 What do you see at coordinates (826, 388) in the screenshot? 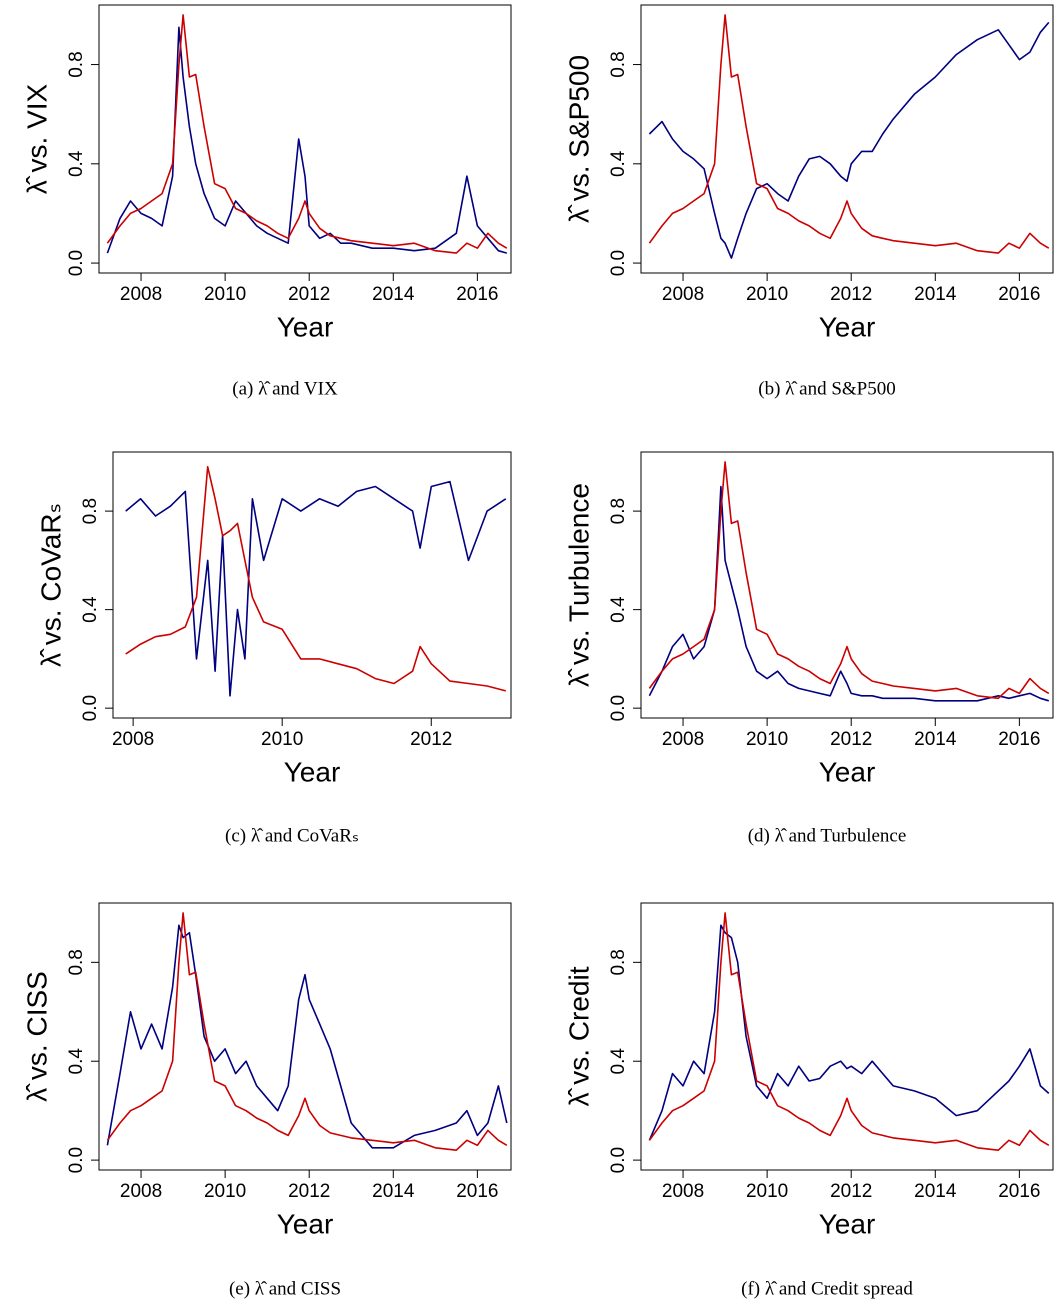
I see `caption: (b) λ̂ and S&P500` at bounding box center [826, 388].